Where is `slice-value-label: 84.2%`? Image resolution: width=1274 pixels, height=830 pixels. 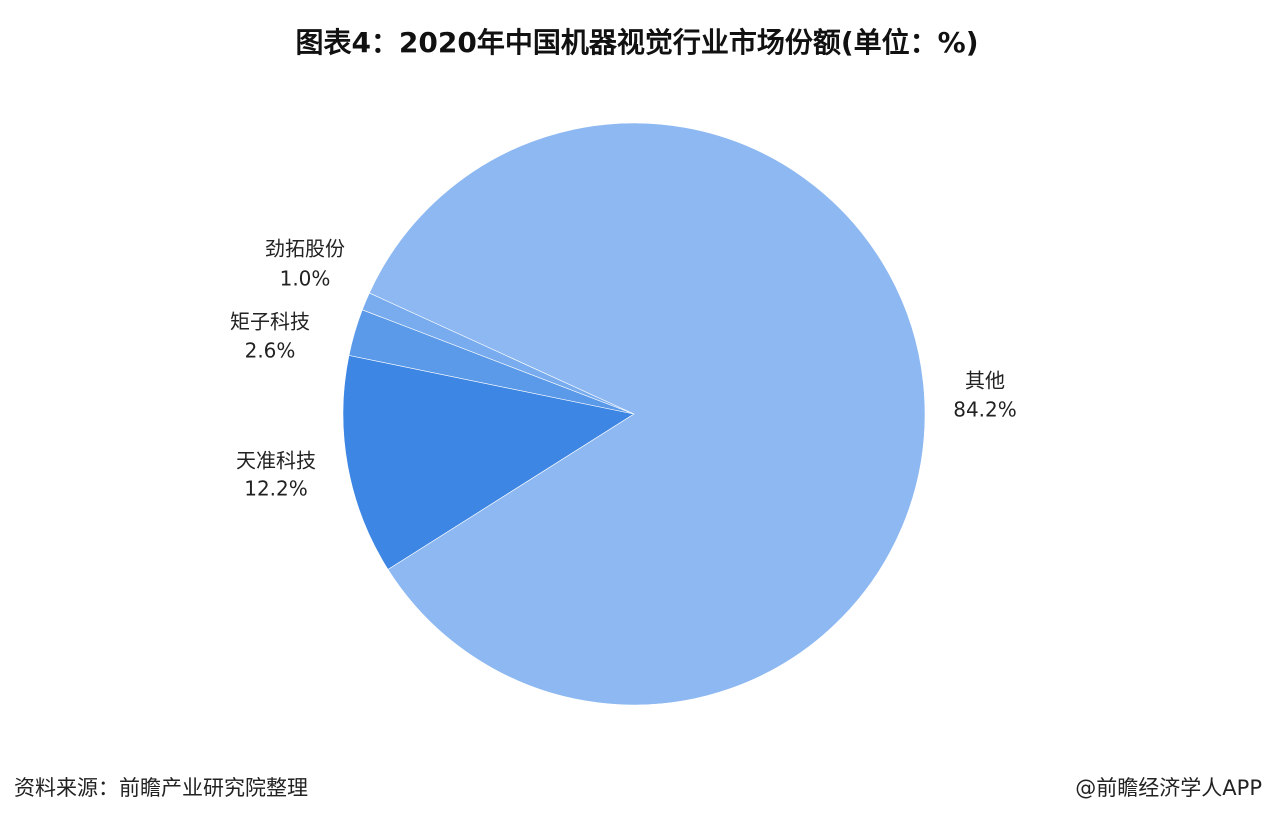
slice-value-label: 84.2% is located at coordinates (985, 410).